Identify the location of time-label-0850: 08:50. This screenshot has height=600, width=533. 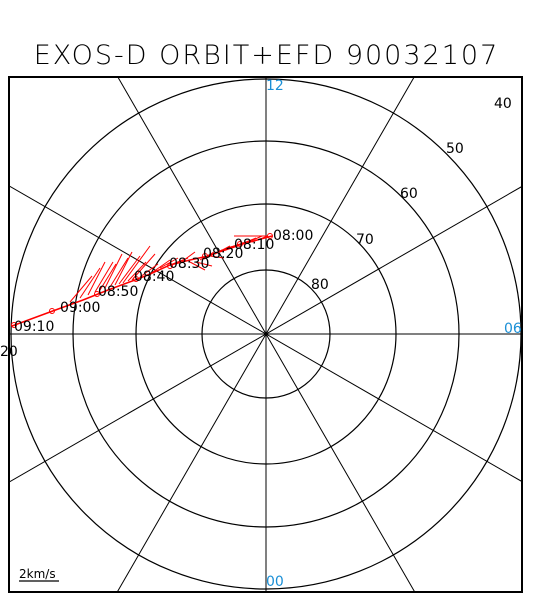
(118, 292).